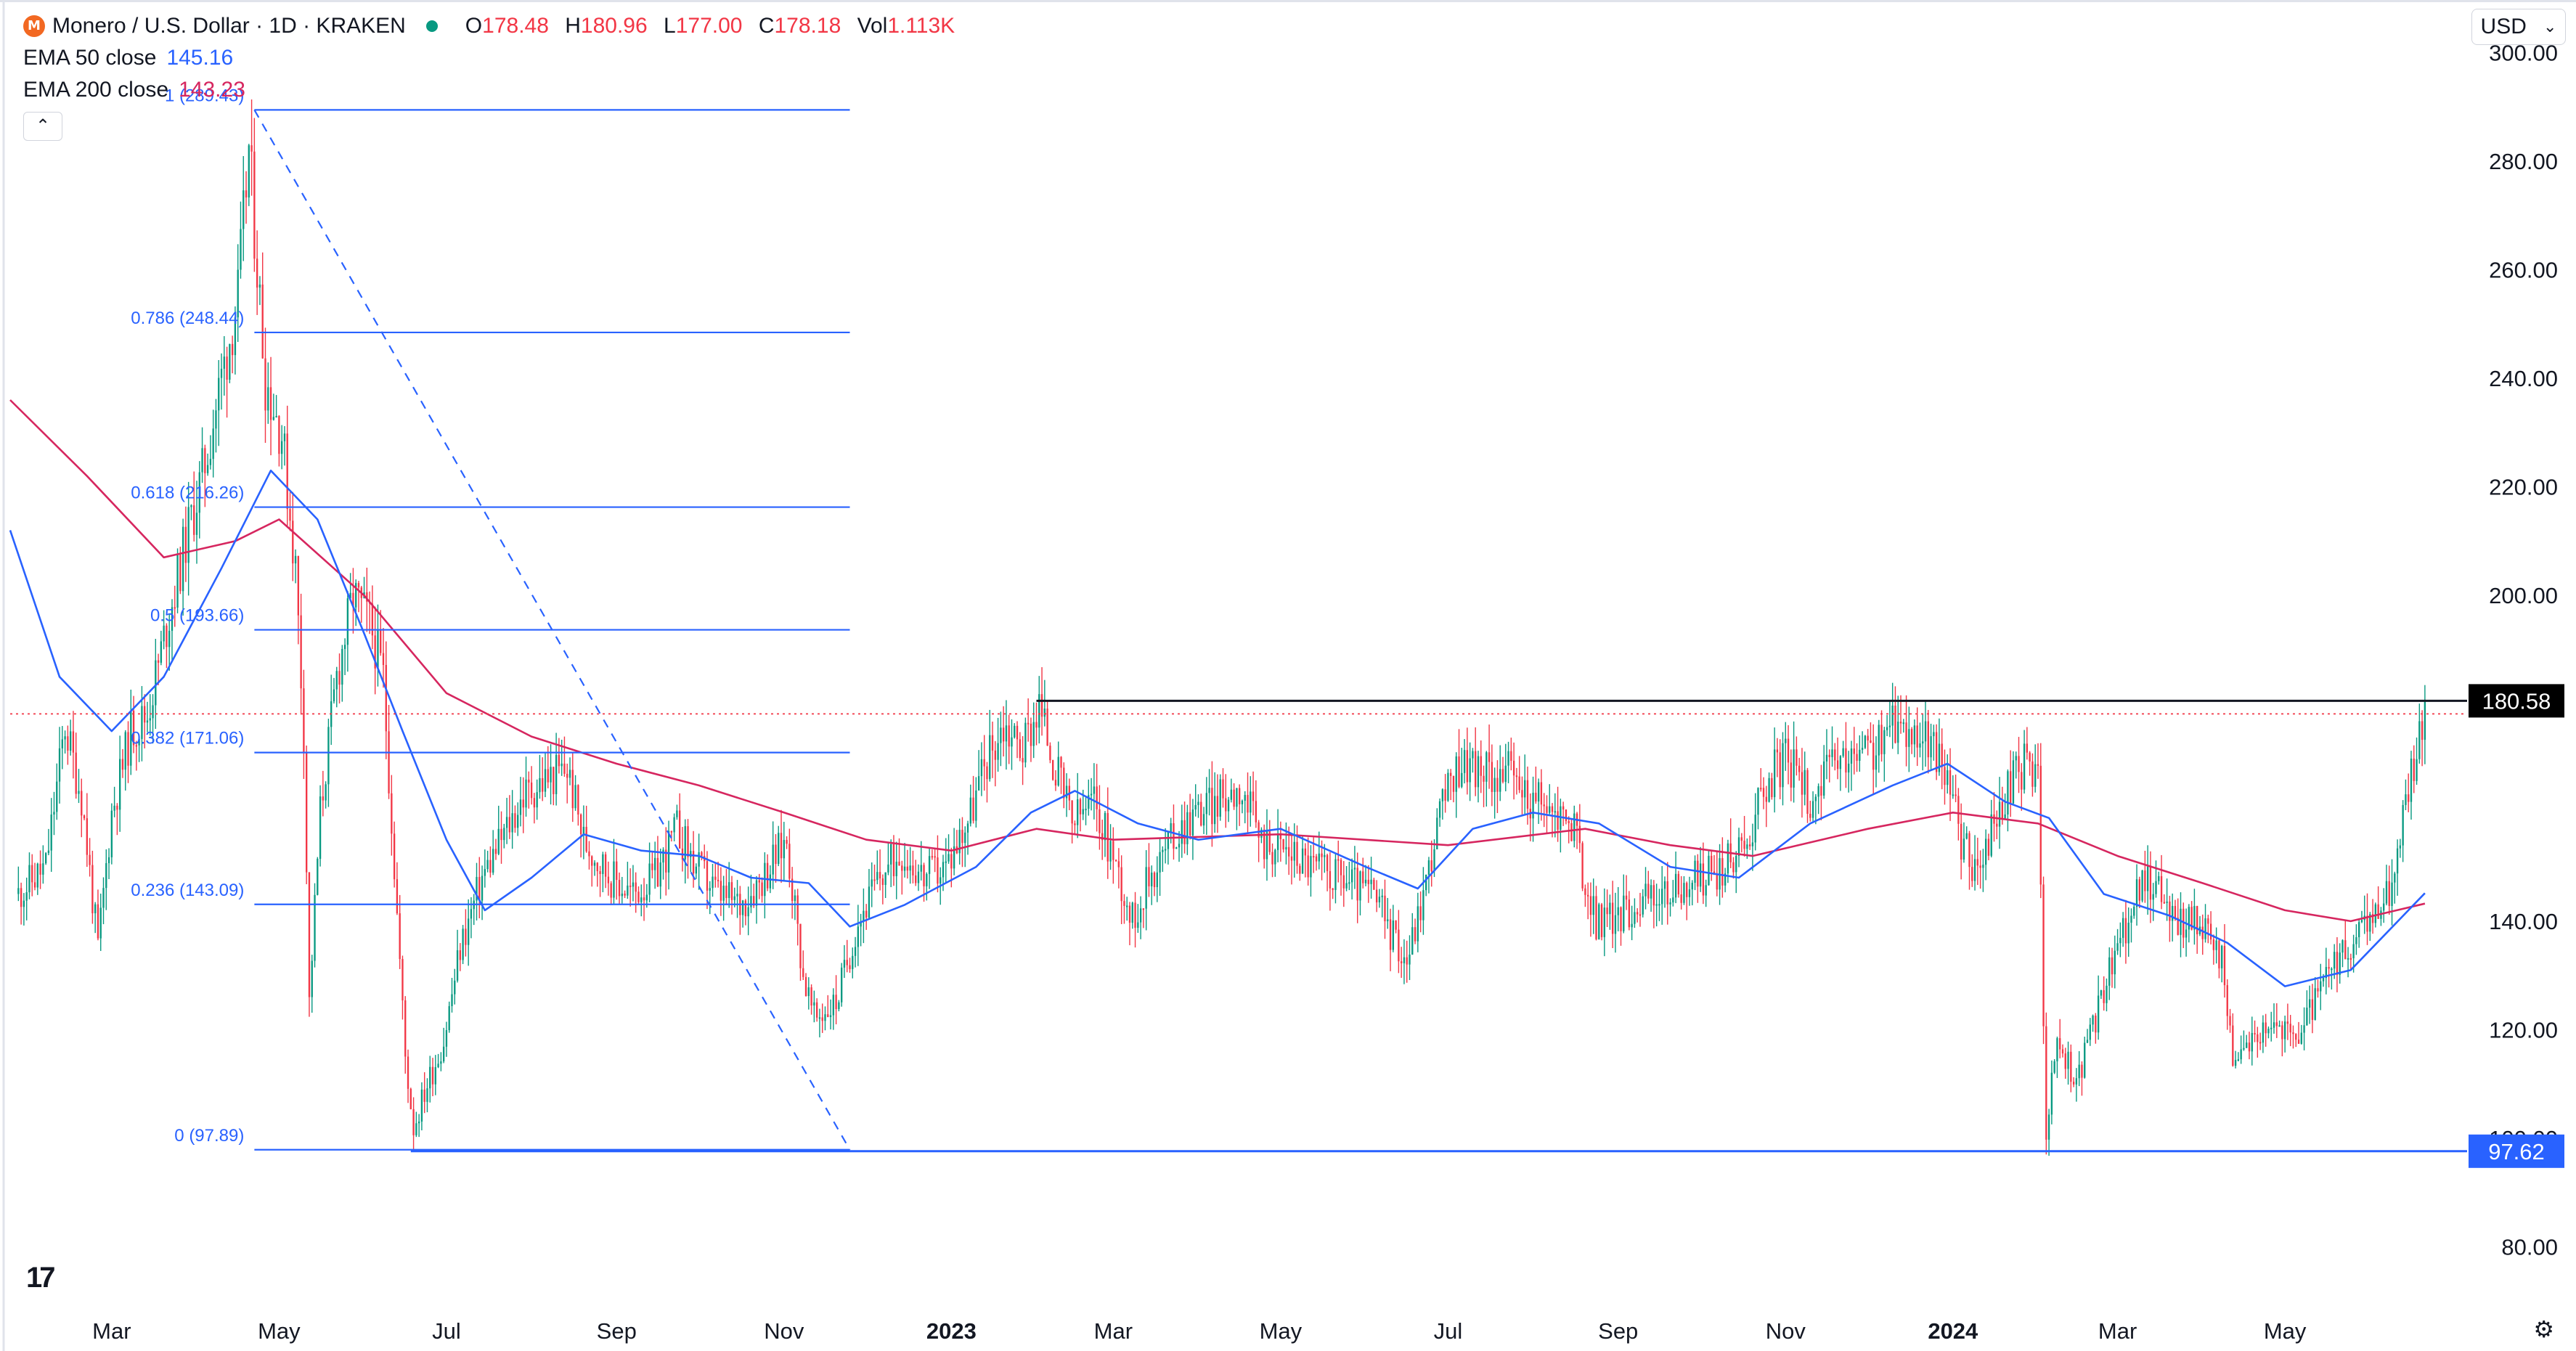  I want to click on gear-icon: ⚙, so click(2543, 1329).